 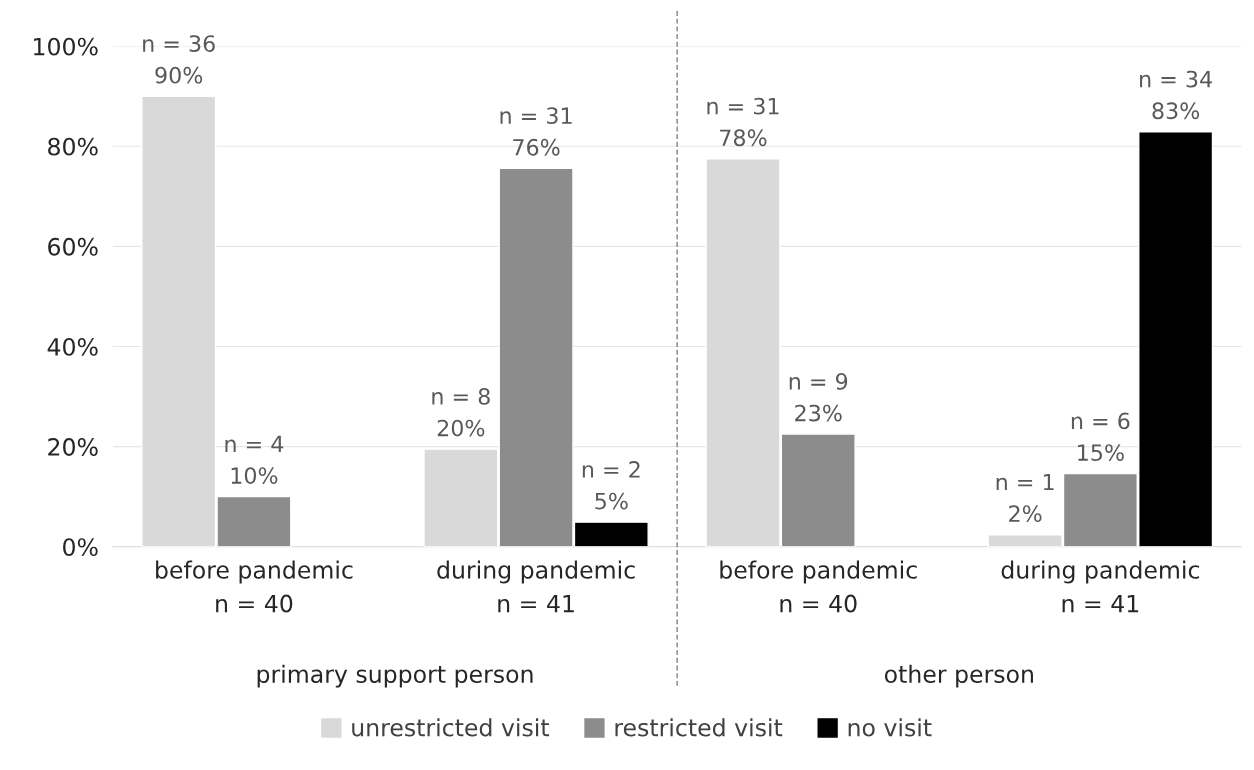 I want to click on y-tick-label: 40%, so click(x=72, y=346).